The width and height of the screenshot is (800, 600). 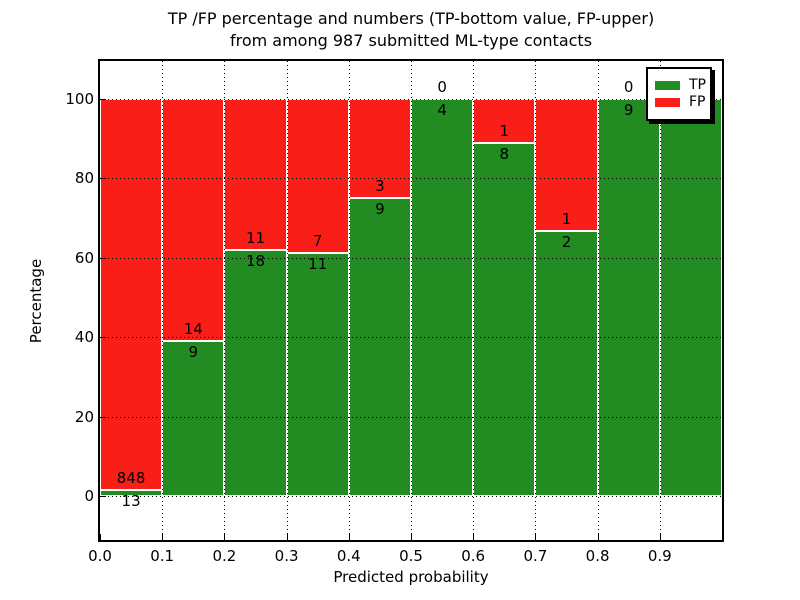 I want to click on x-gridline-0.8, so click(x=598, y=300).